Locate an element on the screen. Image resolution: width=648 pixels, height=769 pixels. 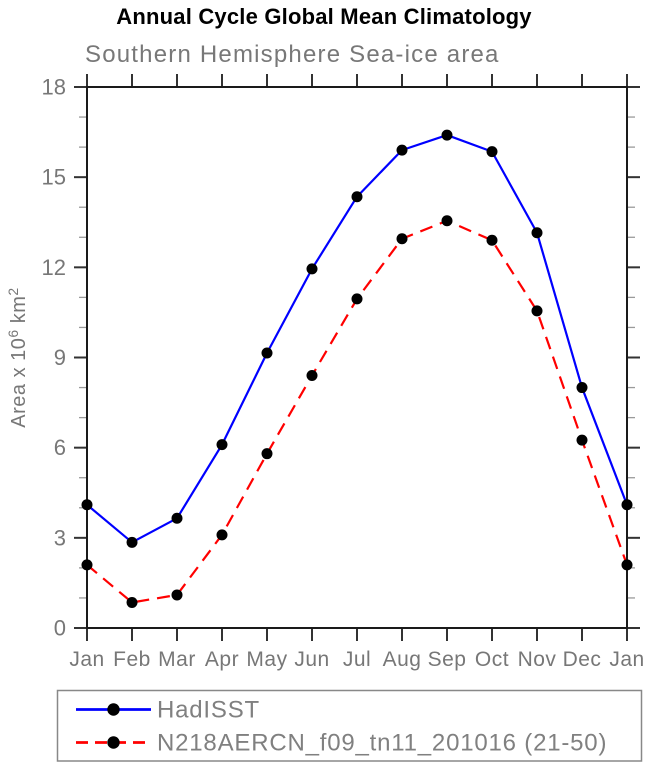
y-tick-label: 6 is located at coordinates (60, 447).